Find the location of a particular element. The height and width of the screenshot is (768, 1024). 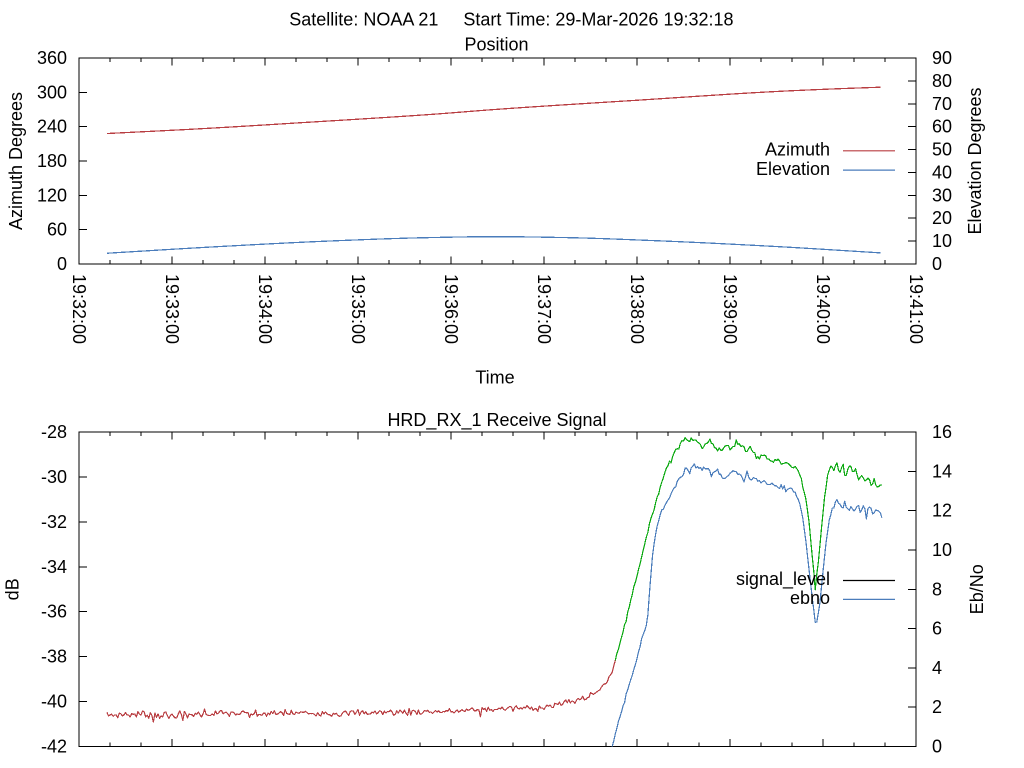

svg-text: 14 is located at coordinates (942, 471).